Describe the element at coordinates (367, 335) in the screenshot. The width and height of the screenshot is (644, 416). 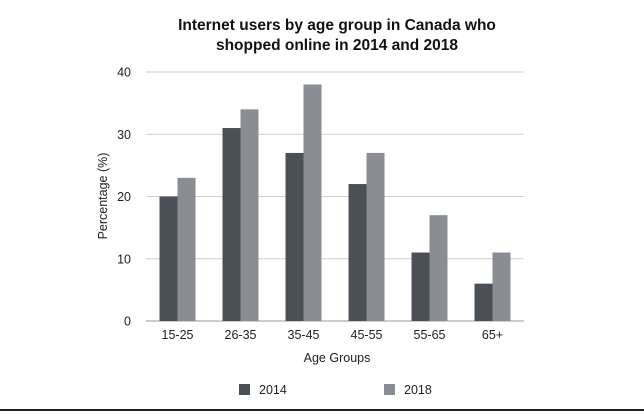
I see `x-tick-label: 45-55` at that location.